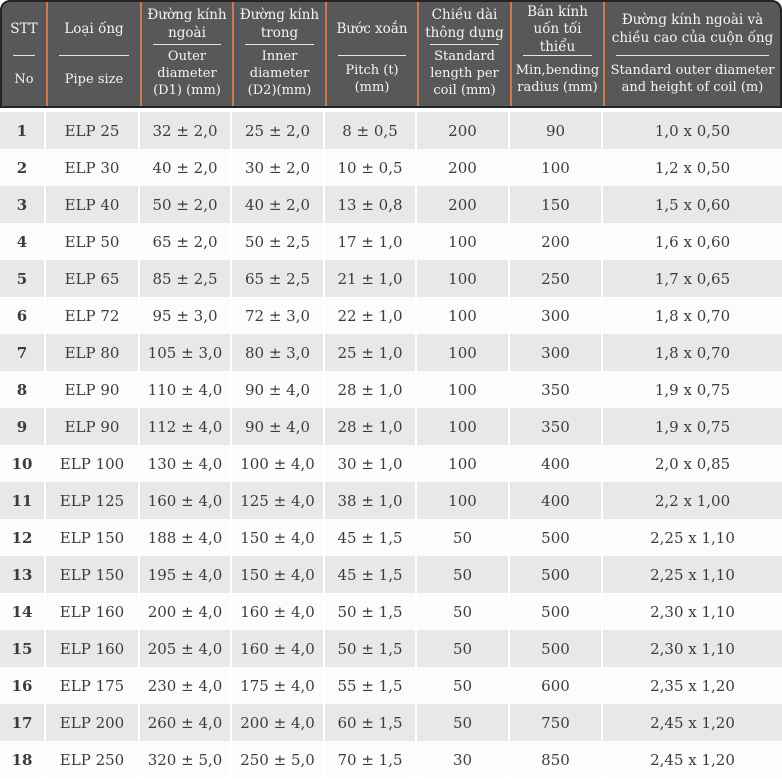 Image resolution: width=782 pixels, height=781 pixels. I want to click on cell-pipe-size: ELP 65, so click(93, 278).